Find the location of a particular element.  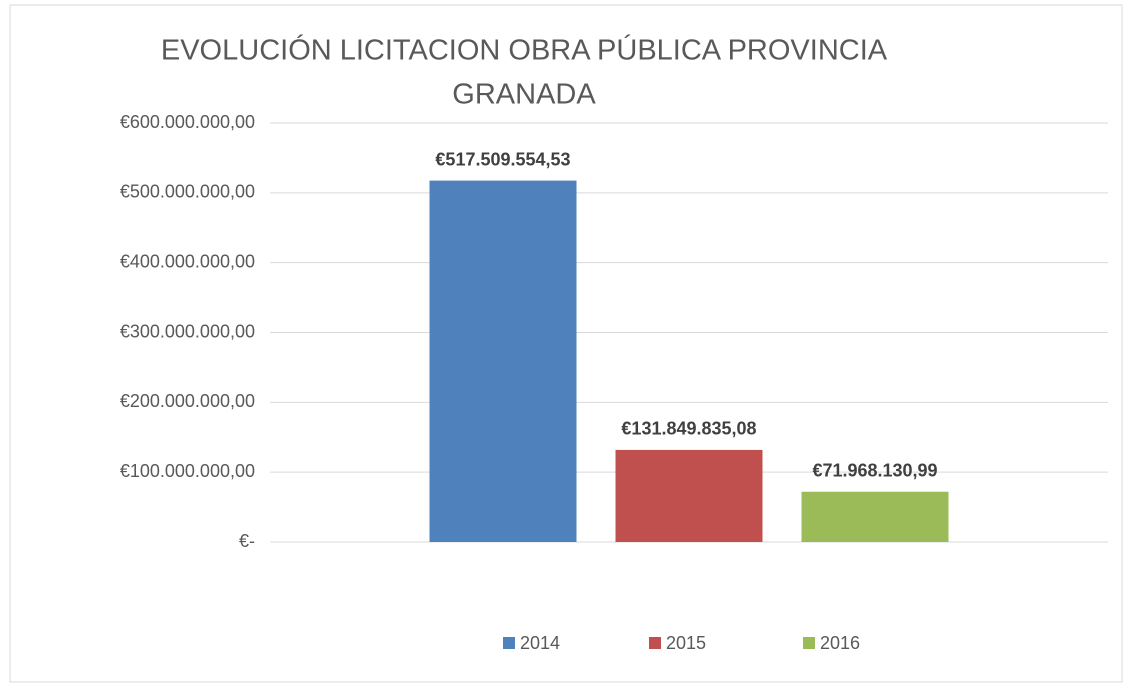

y-tick-label: €100.000.000,00 is located at coordinates (187, 471).